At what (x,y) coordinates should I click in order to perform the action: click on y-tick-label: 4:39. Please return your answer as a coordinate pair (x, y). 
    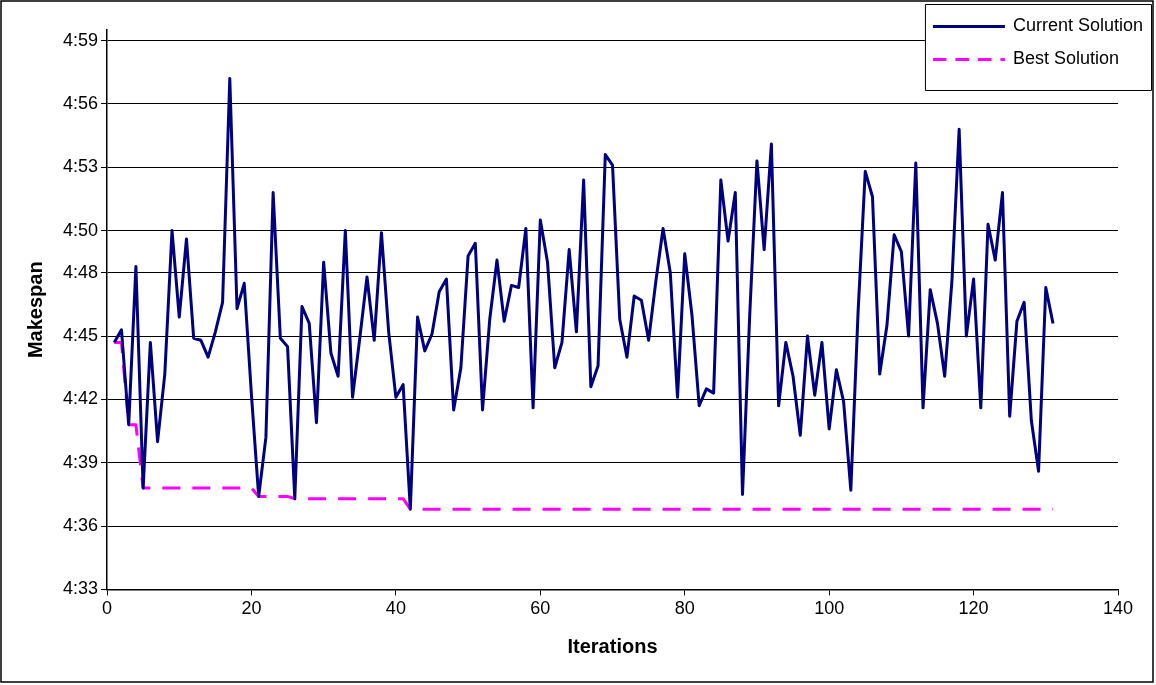
    Looking at the image, I should click on (80, 461).